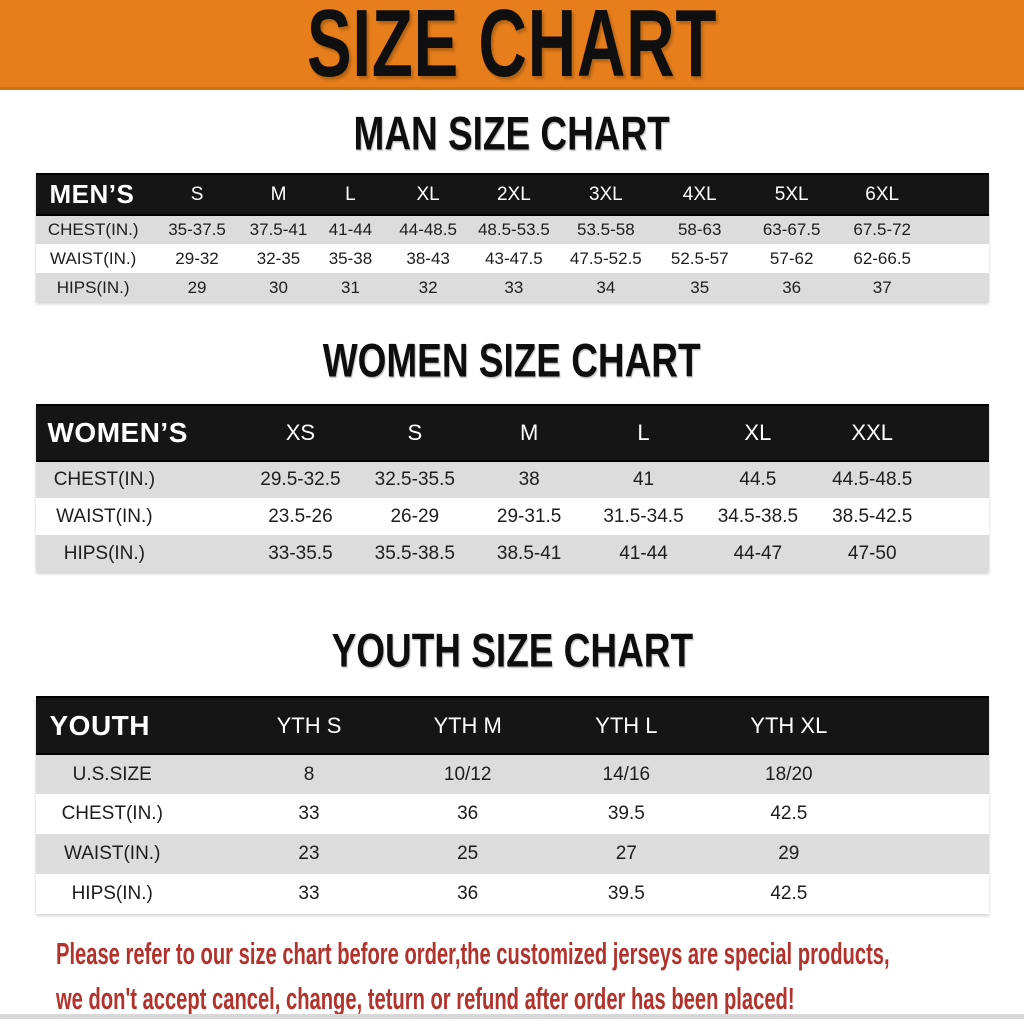 Image resolution: width=1024 pixels, height=1027 pixels. Describe the element at coordinates (512, 814) in the screenshot. I see `youth-row-chest: CHEST(IN.) 33 36 39.5 42.5` at that location.